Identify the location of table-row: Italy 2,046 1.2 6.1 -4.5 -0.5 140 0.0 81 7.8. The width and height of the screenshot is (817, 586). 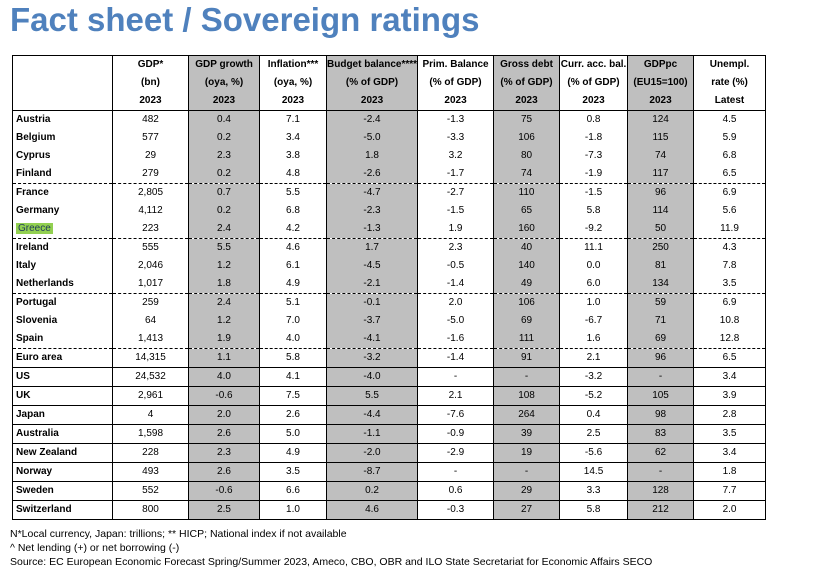
(389, 266).